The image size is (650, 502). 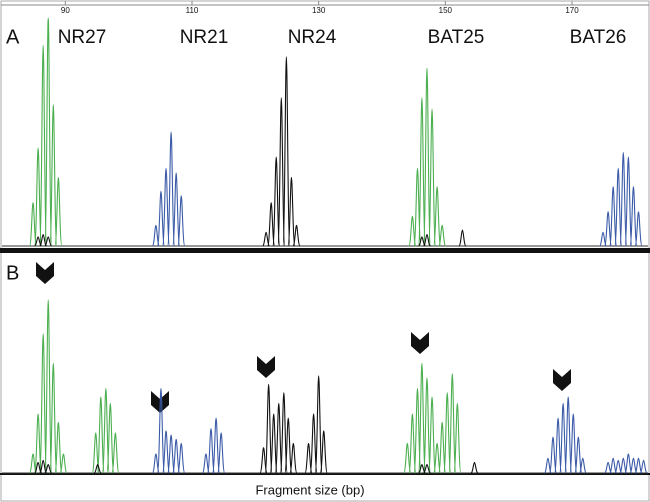 What do you see at coordinates (312, 37) in the screenshot?
I see `marker-label: NR24` at bounding box center [312, 37].